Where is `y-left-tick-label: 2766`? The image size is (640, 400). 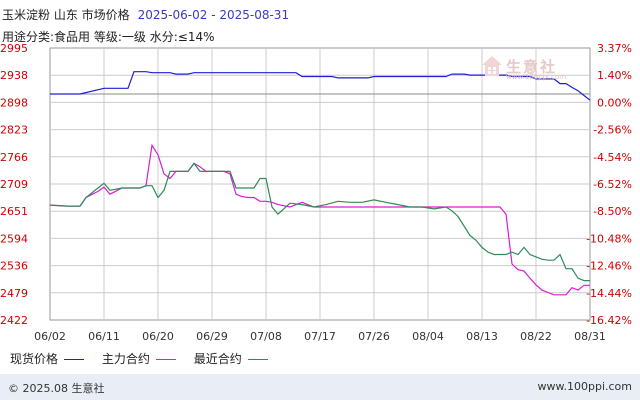
y-left-tick-label: 2766 is located at coordinates (14, 157).